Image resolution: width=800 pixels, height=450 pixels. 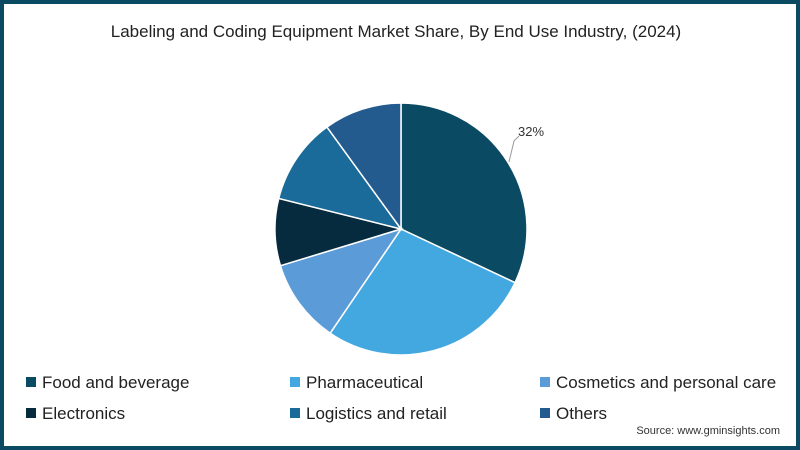 What do you see at coordinates (514, 149) in the screenshot?
I see `leader-line` at bounding box center [514, 149].